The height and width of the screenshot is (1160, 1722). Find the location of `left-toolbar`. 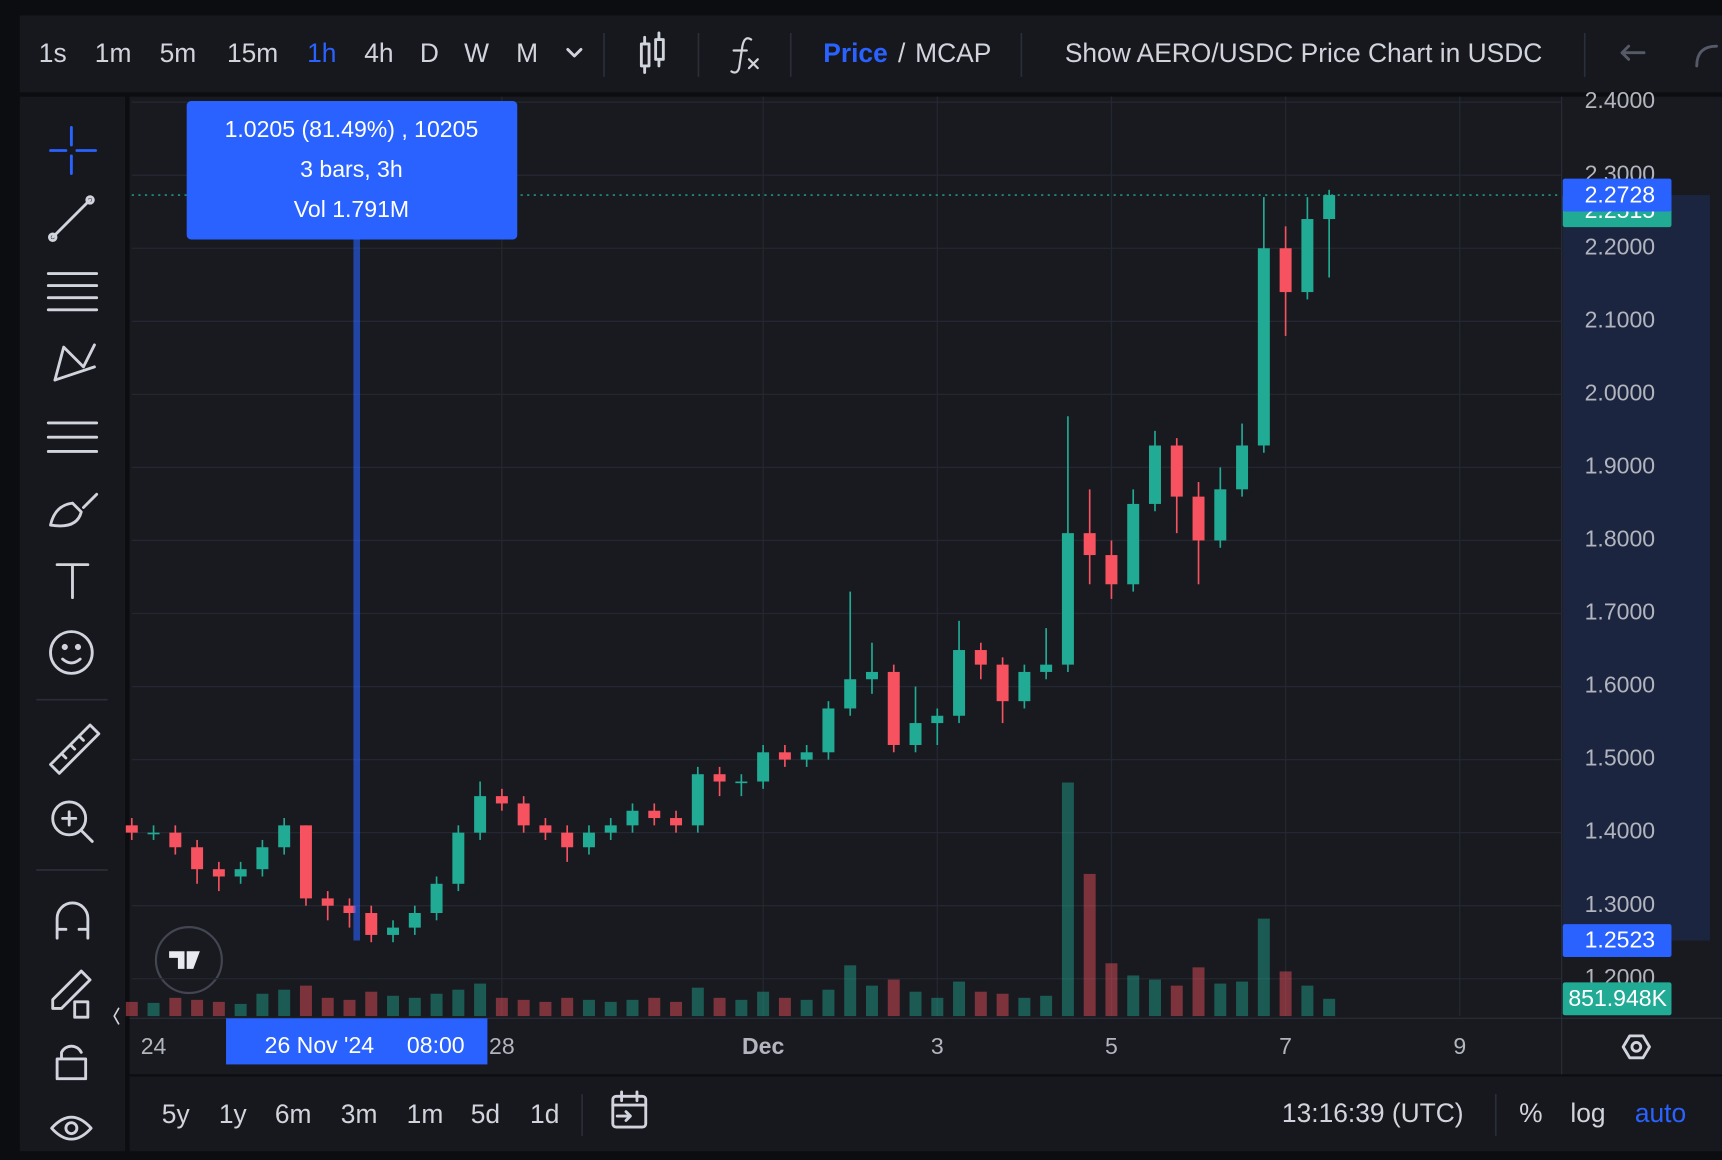

left-toolbar is located at coordinates (72, 624).